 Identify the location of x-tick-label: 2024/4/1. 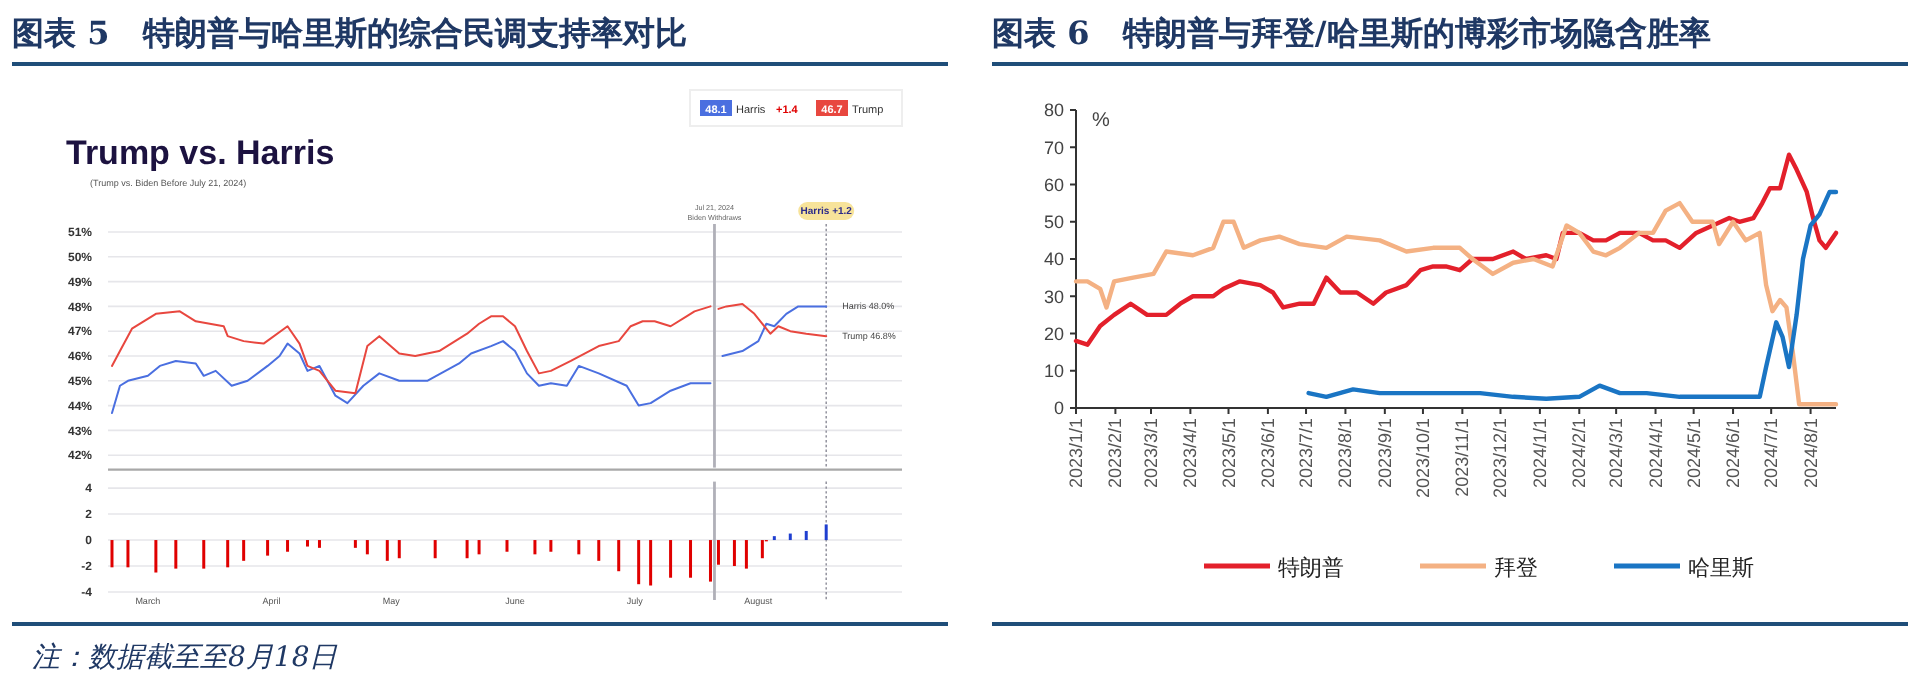
(1655, 453).